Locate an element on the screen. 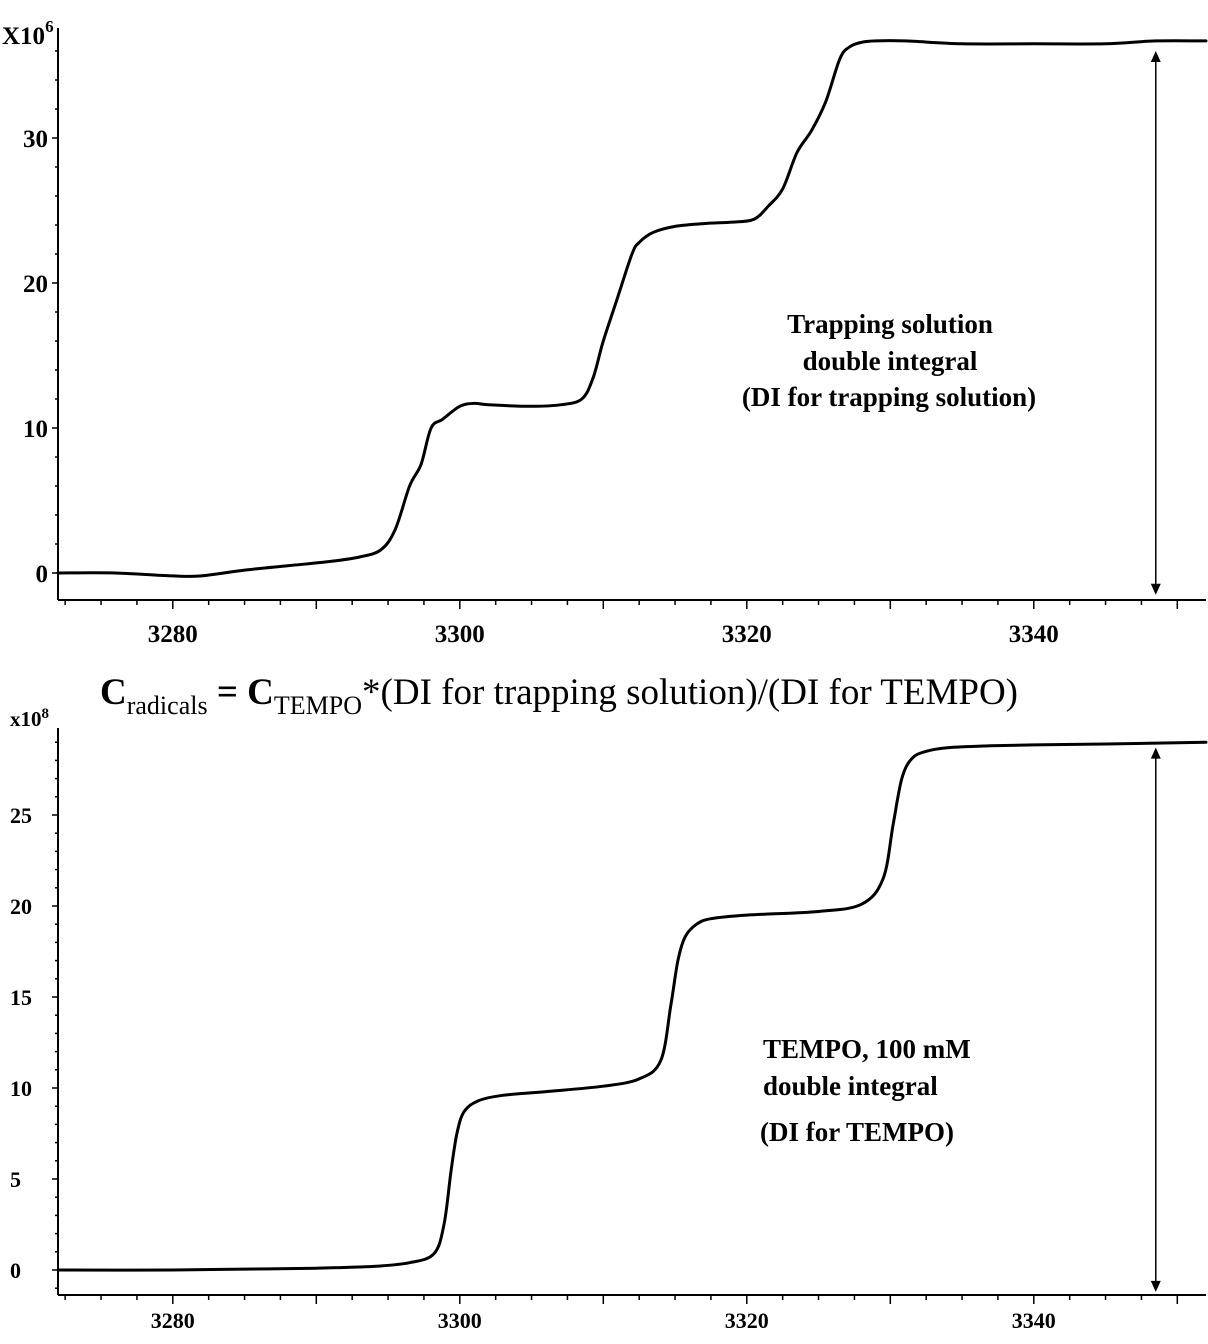 The width and height of the screenshot is (1208, 1344). y-multiplier-bottom: x108 is located at coordinates (29, 718).